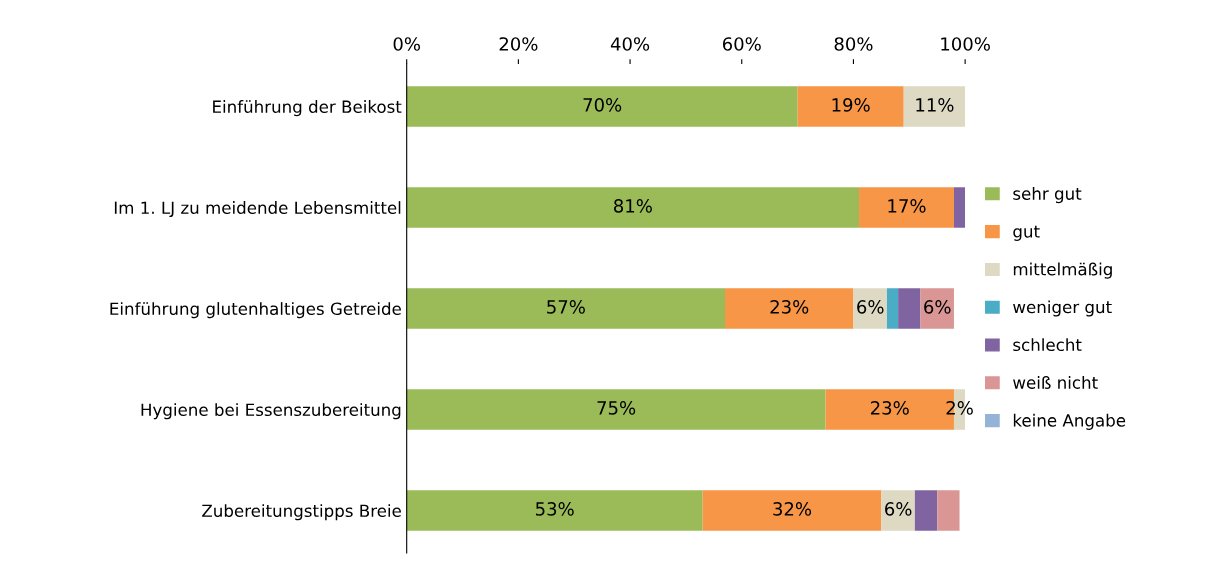 The width and height of the screenshot is (1214, 582). Describe the element at coordinates (271, 411) in the screenshot. I see `y-tick-label: Hygiene bei Essenszubereitung` at that location.